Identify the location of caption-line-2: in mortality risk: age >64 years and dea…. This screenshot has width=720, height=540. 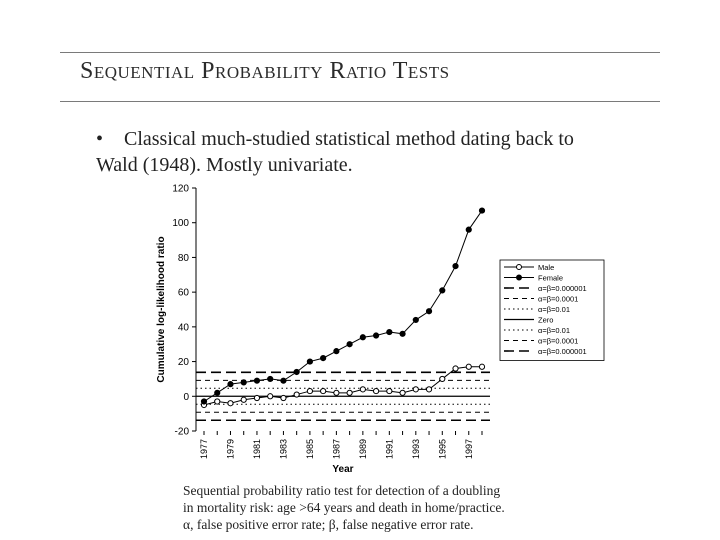
(344, 507).